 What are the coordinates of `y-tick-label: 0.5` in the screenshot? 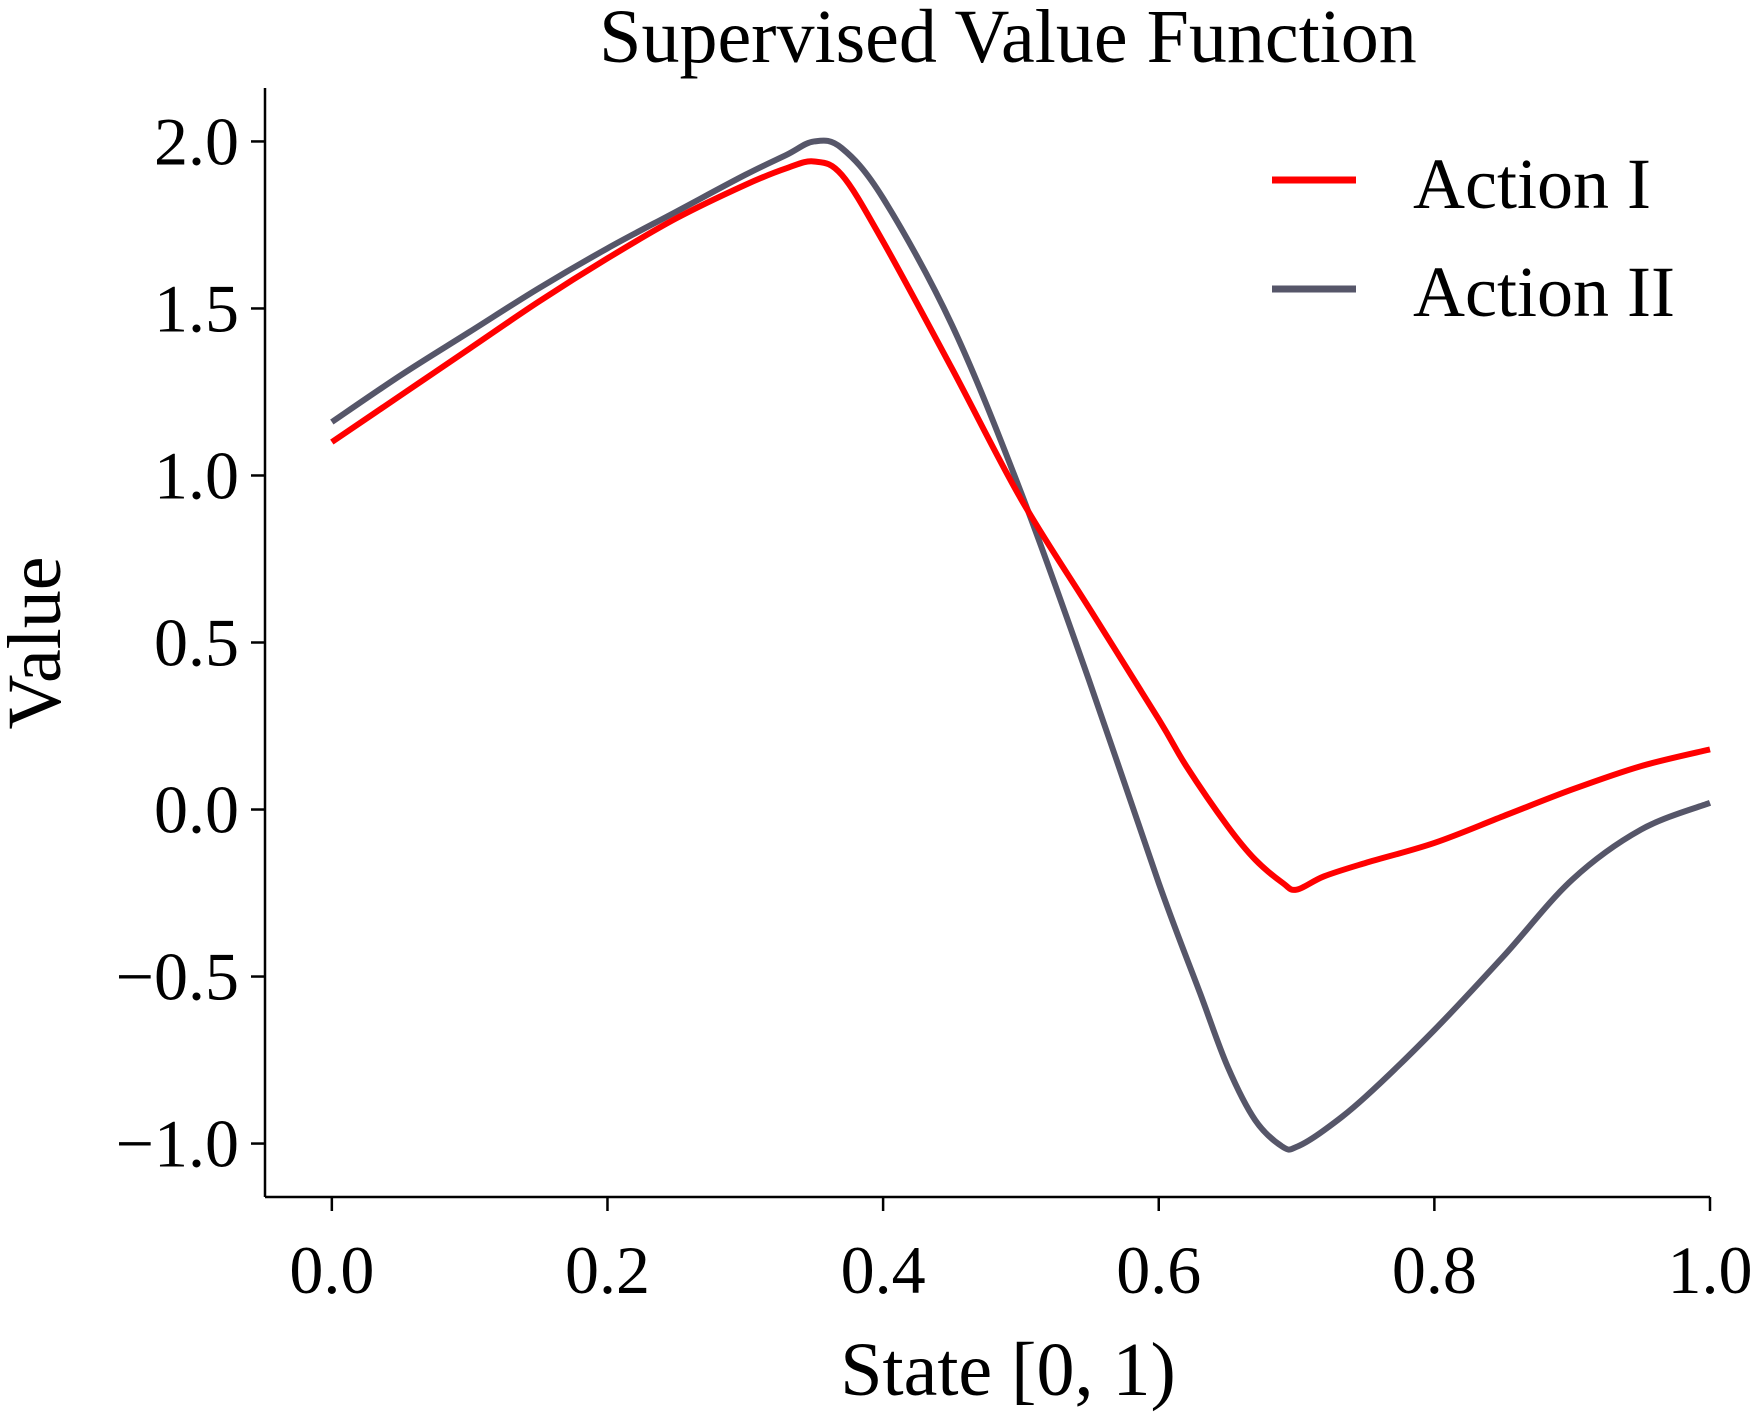 It's located at (196, 643).